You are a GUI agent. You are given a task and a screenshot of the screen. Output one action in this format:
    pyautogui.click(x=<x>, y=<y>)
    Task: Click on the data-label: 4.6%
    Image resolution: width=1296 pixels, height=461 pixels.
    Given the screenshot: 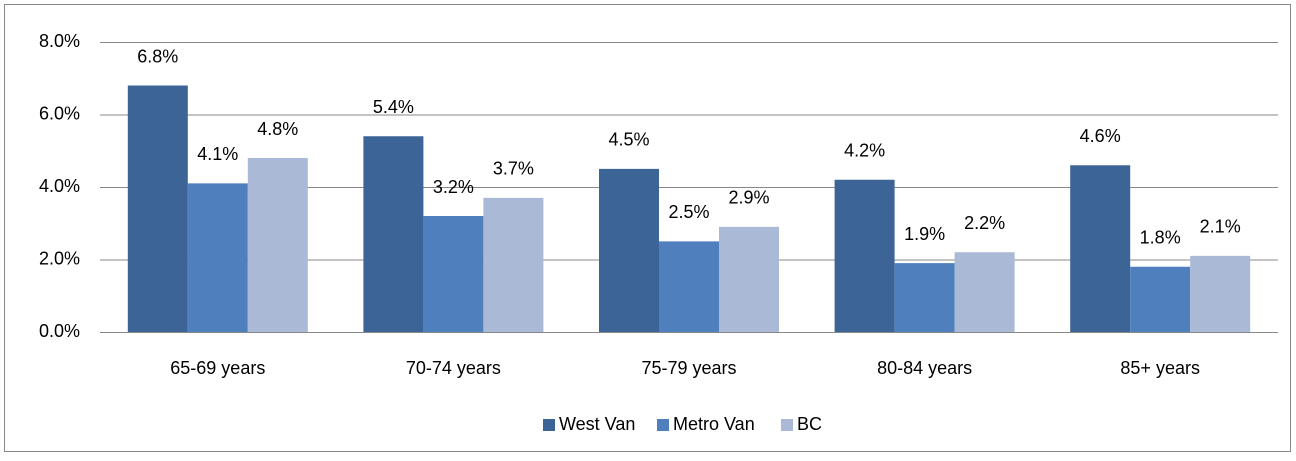 What is the action you would take?
    pyautogui.click(x=1100, y=136)
    